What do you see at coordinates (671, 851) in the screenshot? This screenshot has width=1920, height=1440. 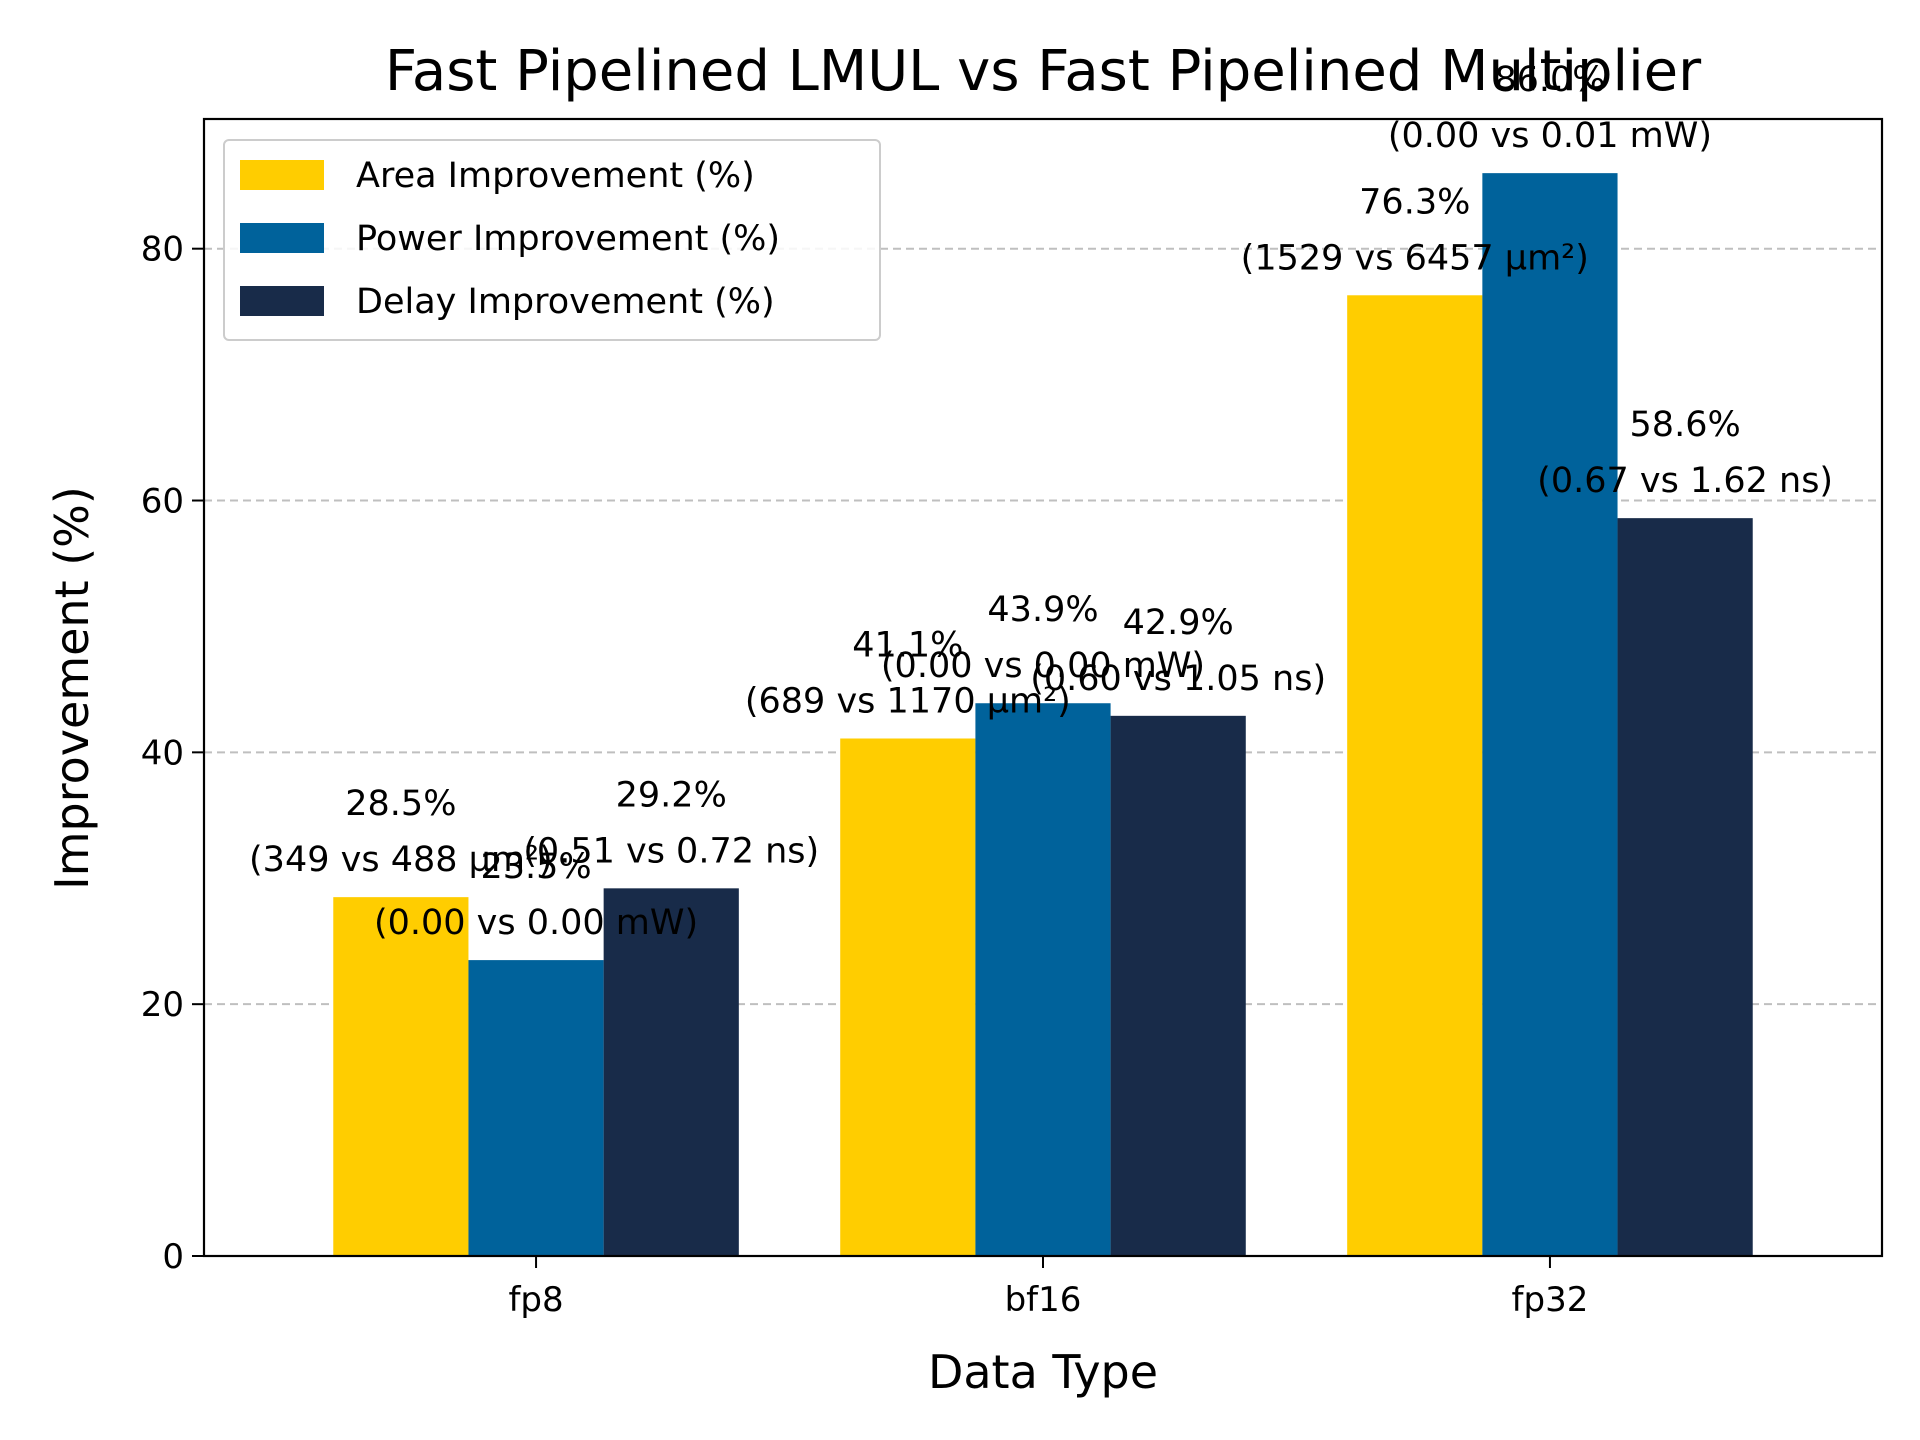 I see `bar-detail-label: (0.51 vs 0.72 ns)` at bounding box center [671, 851].